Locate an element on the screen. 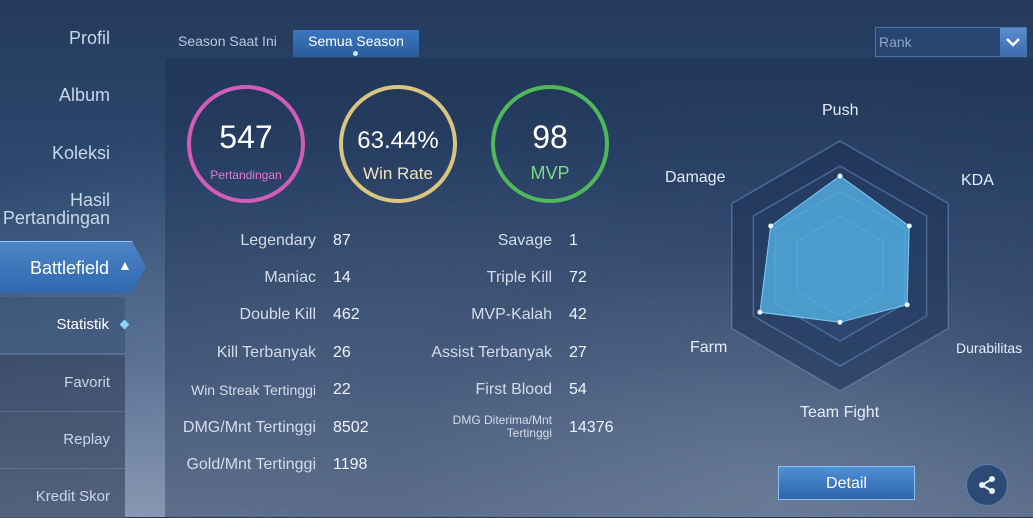 The height and width of the screenshot is (518, 1033). stat-value: 54 is located at coordinates (578, 389).